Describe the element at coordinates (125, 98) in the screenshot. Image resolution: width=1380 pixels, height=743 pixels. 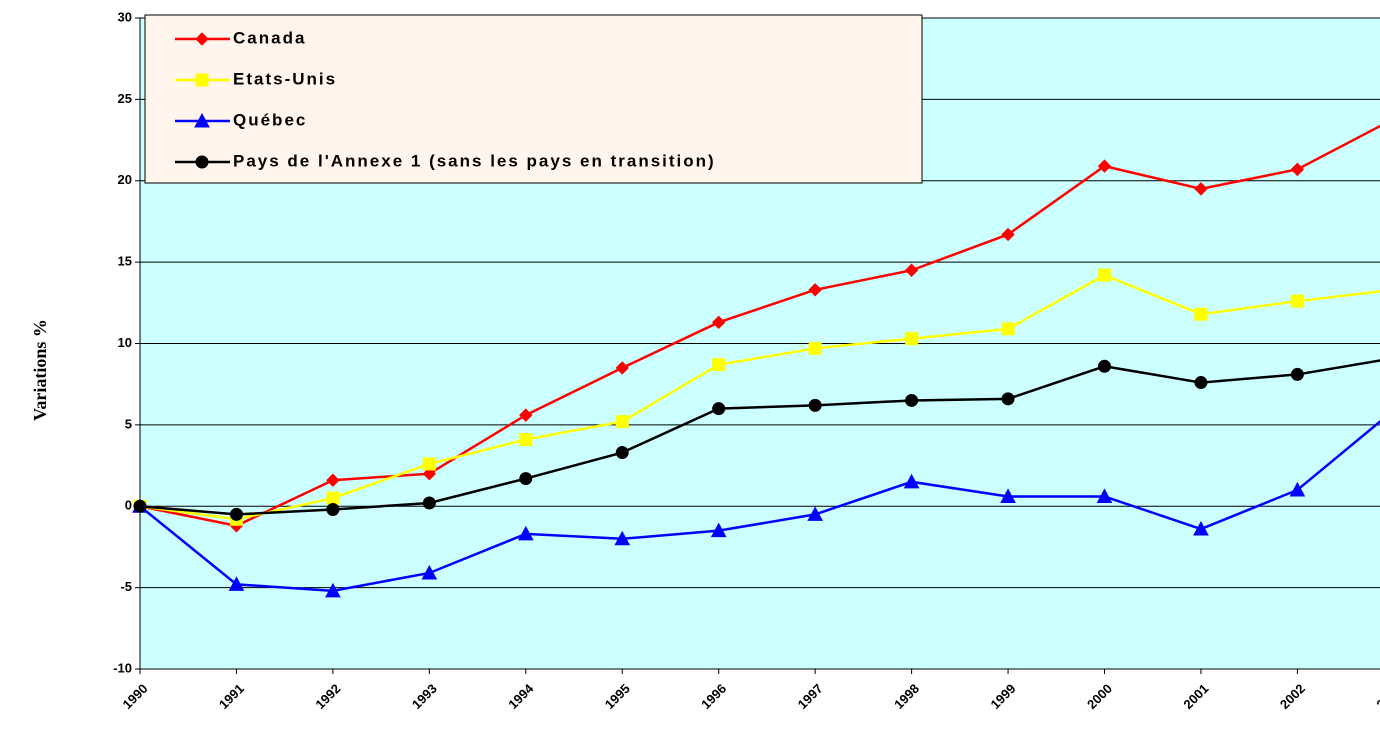
I see `y-tick-label: 25` at that location.